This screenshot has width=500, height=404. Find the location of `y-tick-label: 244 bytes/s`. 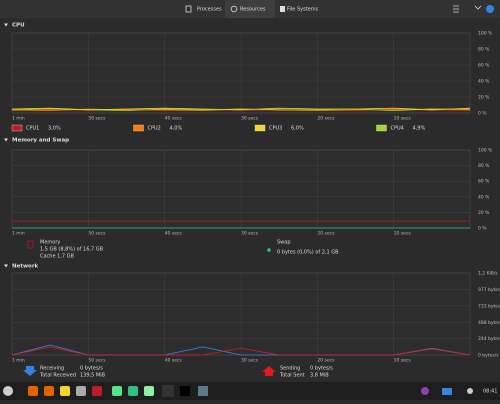

y-tick-label: 244 bytes/s is located at coordinates (489, 339).